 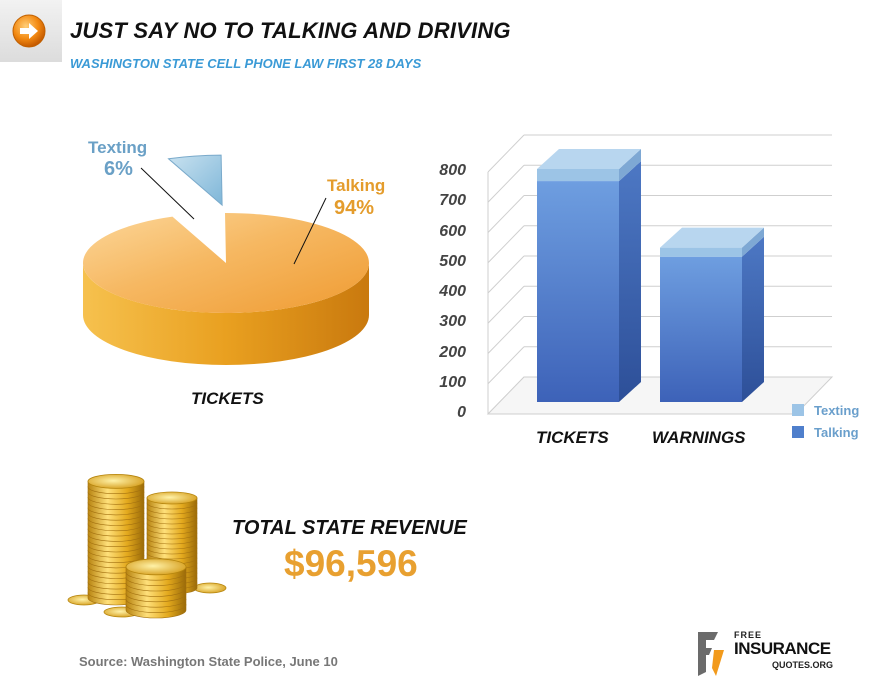 I want to click on bar-talking-tickets, so click(x=578, y=291).